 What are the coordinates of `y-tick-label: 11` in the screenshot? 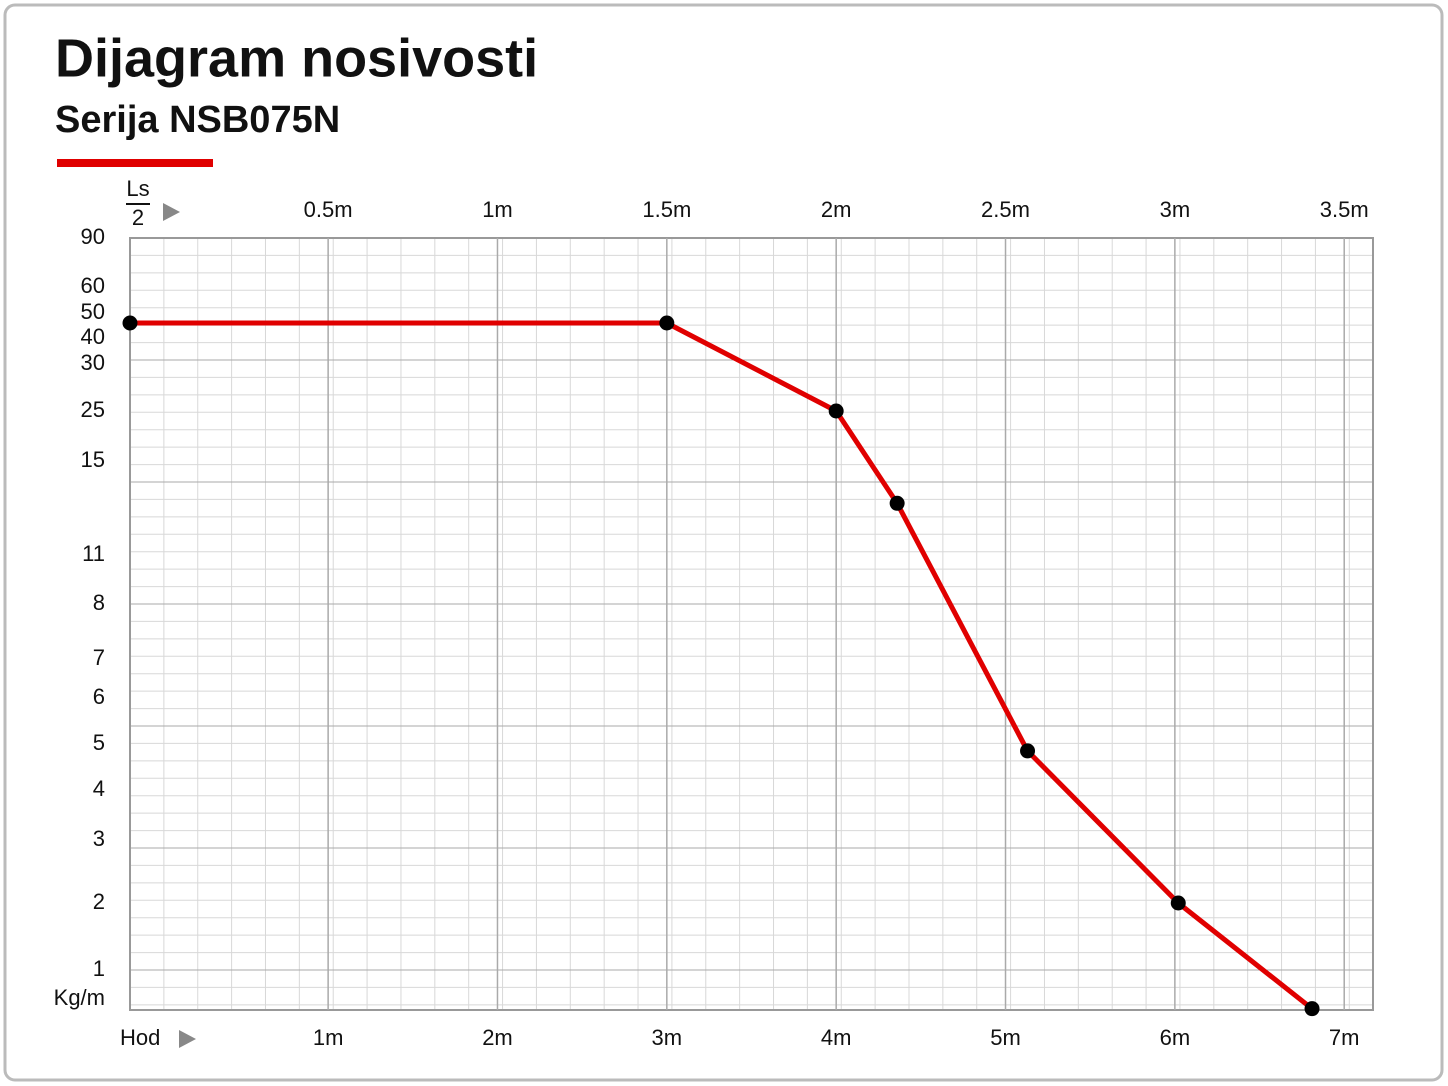 It's located at (93, 553).